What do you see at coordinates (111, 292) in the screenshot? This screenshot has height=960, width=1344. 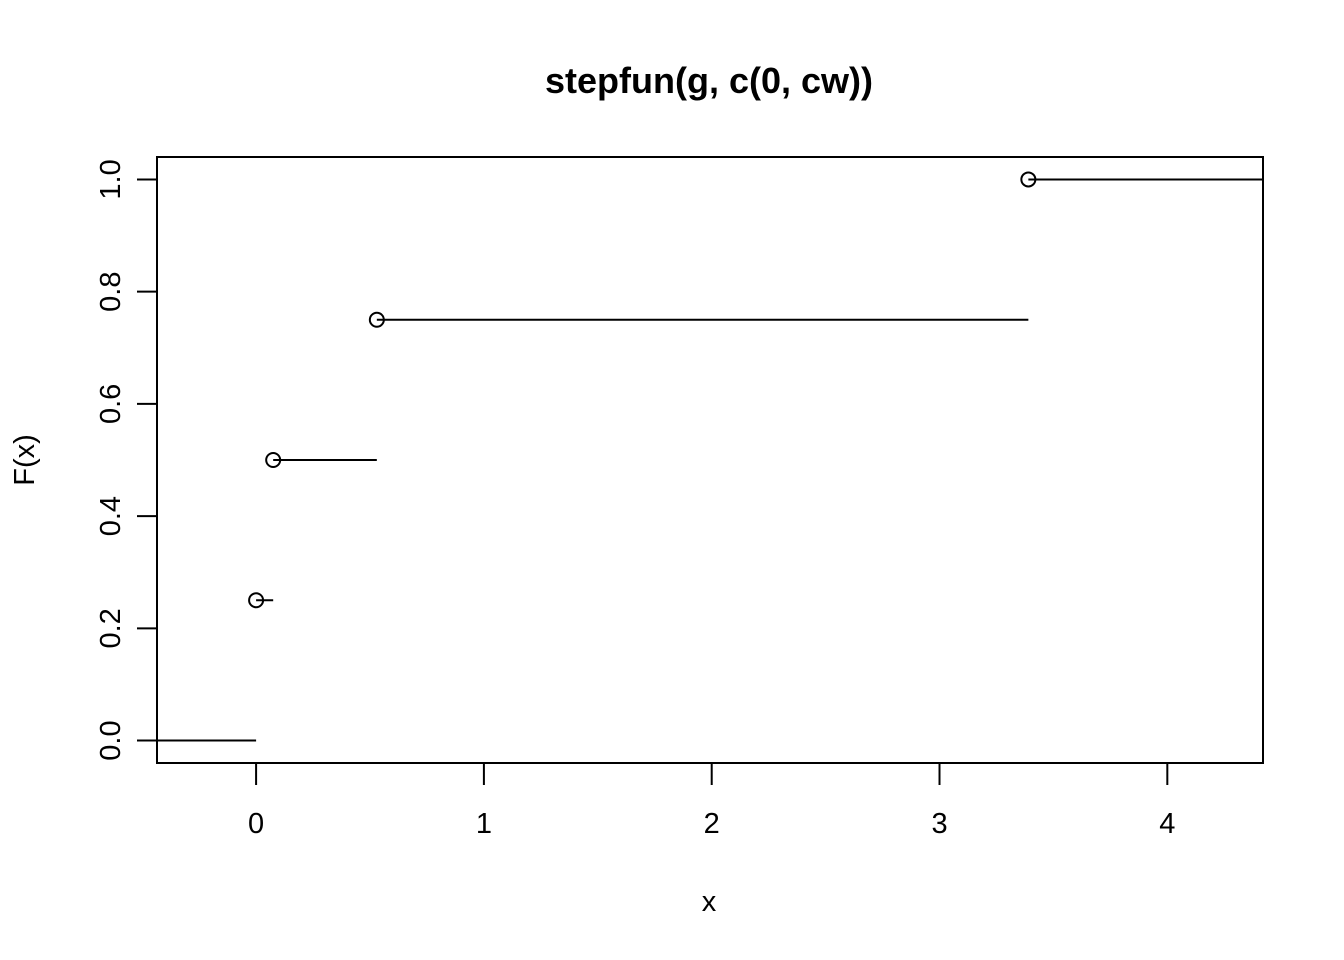 I see `y-tick-label: 0.8` at bounding box center [111, 292].